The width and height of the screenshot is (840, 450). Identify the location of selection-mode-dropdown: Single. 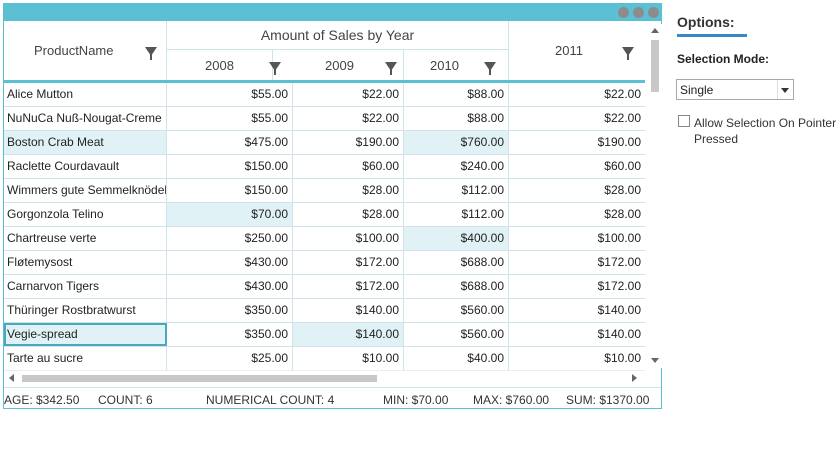
(735, 89).